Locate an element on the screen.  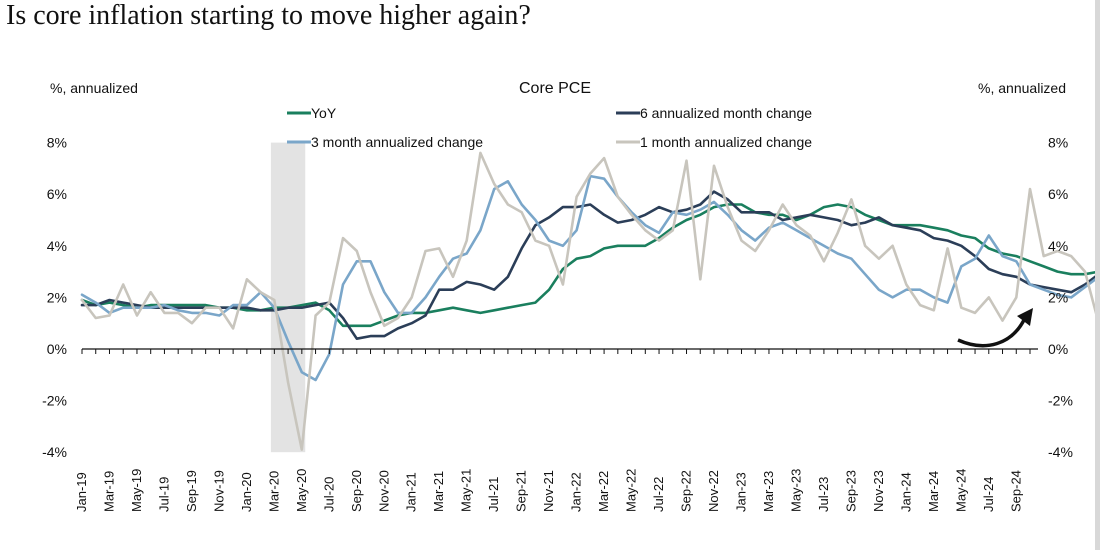
y-tick-label-left: 4% is located at coordinates (57, 246).